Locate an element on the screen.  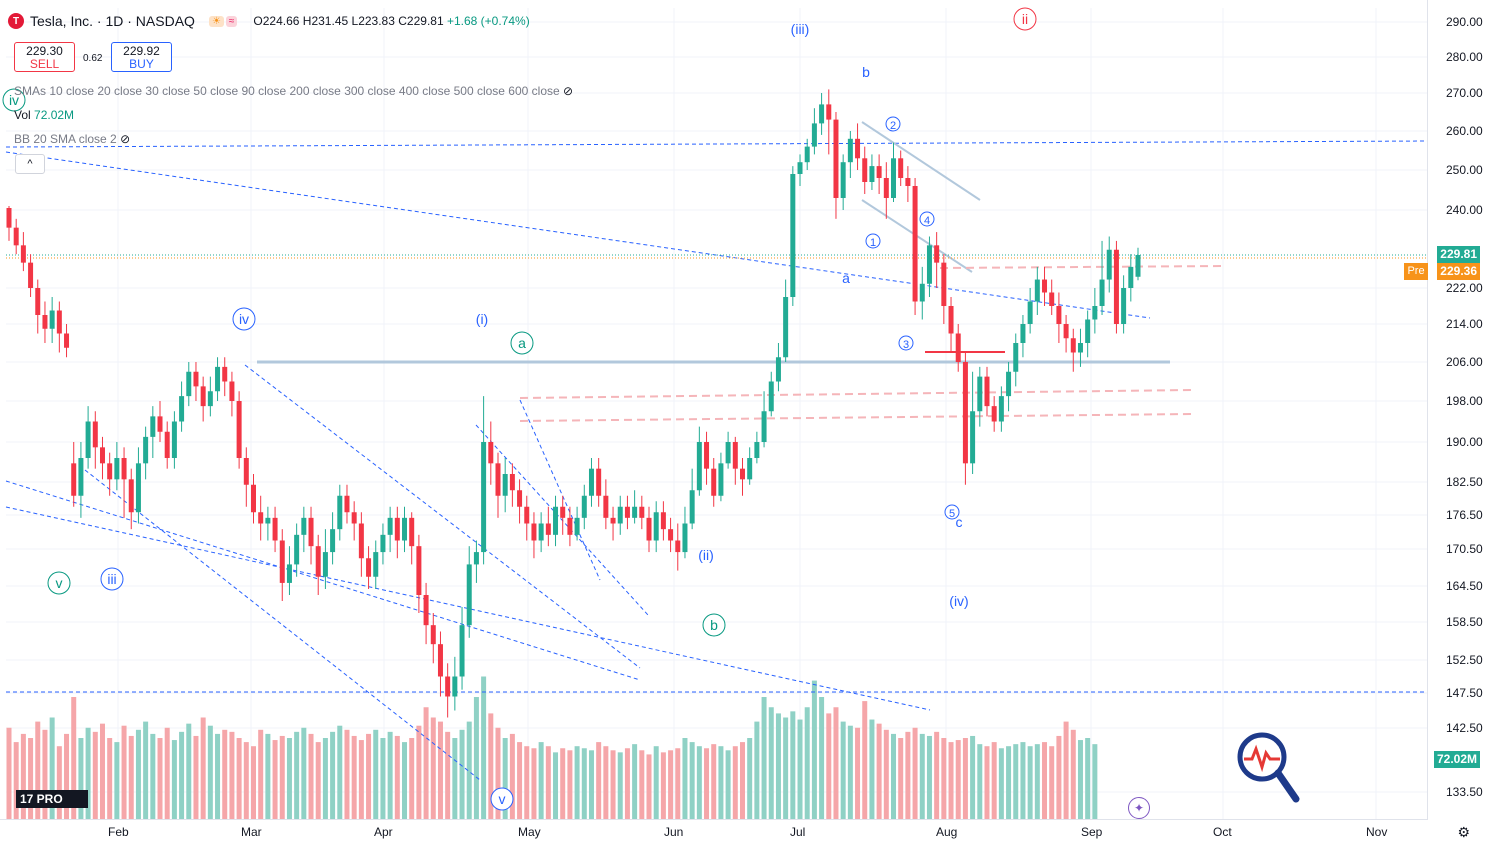
wave-label: (i) is located at coordinates (482, 319).